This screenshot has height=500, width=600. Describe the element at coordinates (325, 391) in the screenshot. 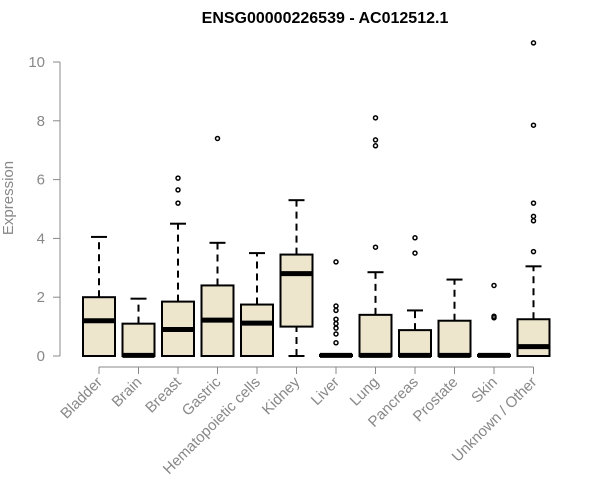

I see `x-tick-label: Liver` at that location.